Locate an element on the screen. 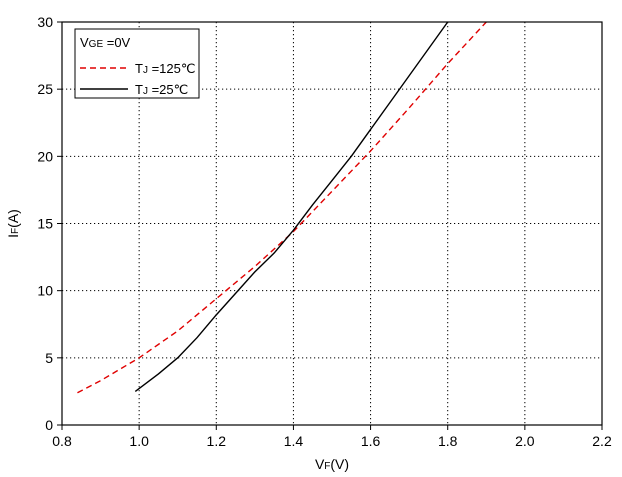 The height and width of the screenshot is (477, 622). legend-header: VGE =0V is located at coordinates (105, 42).